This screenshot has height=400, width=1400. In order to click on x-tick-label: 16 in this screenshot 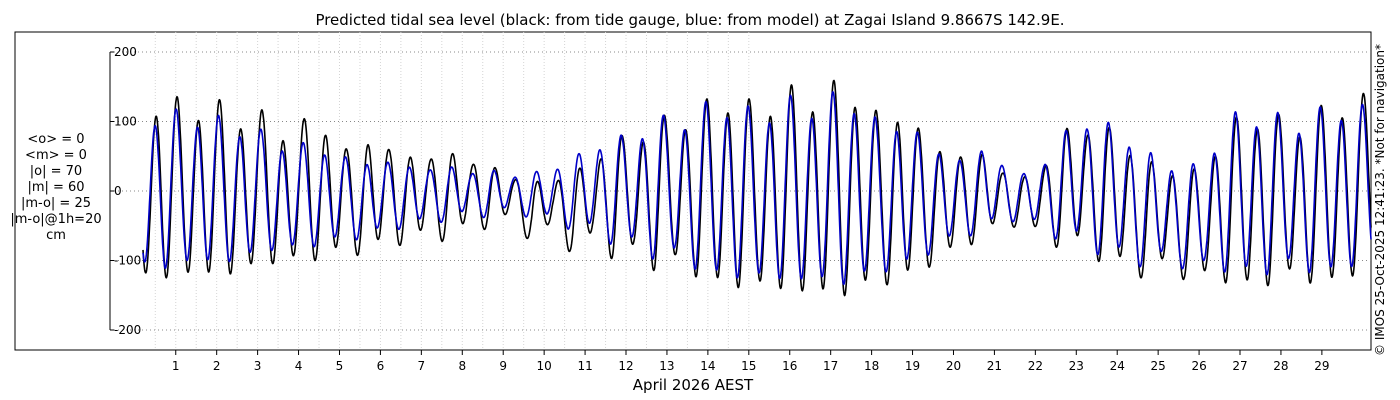, I will do `click(789, 366)`.